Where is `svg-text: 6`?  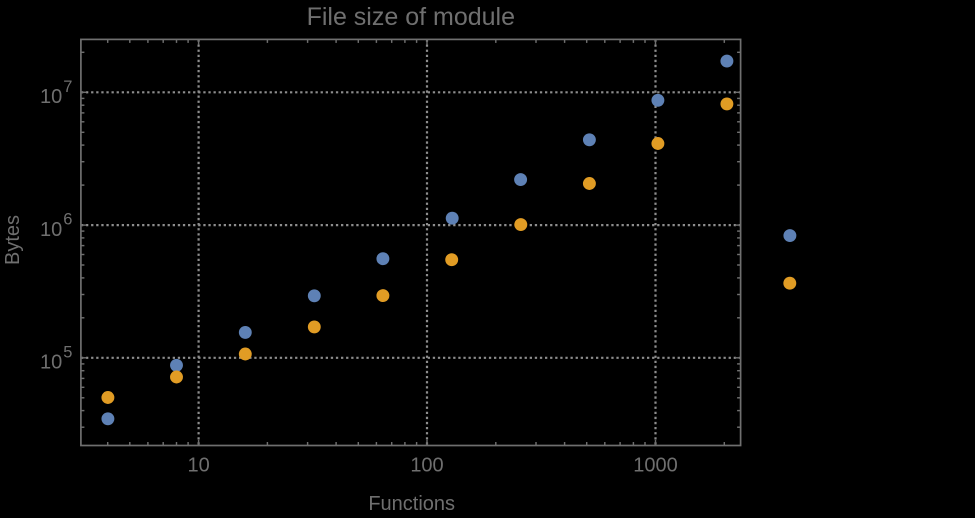
svg-text: 6 is located at coordinates (67, 220).